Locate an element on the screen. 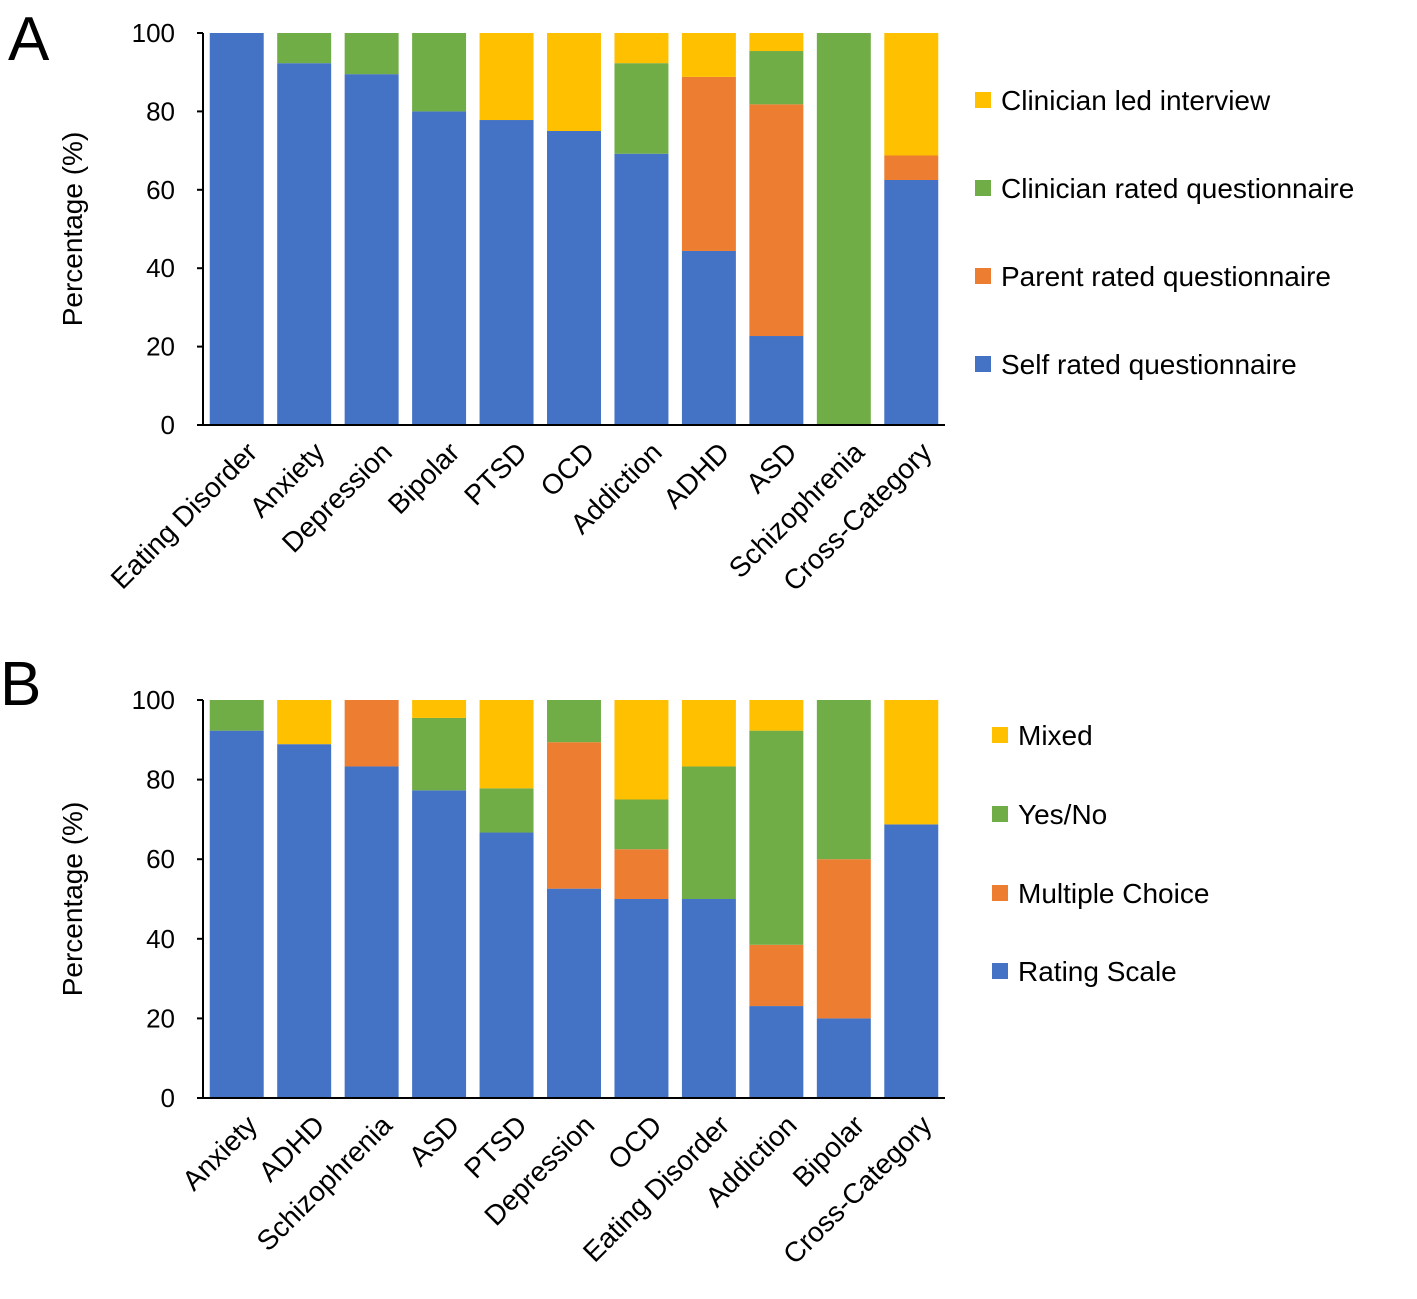 This screenshot has height=1299, width=1417. panel-label: A is located at coordinates (29, 39).